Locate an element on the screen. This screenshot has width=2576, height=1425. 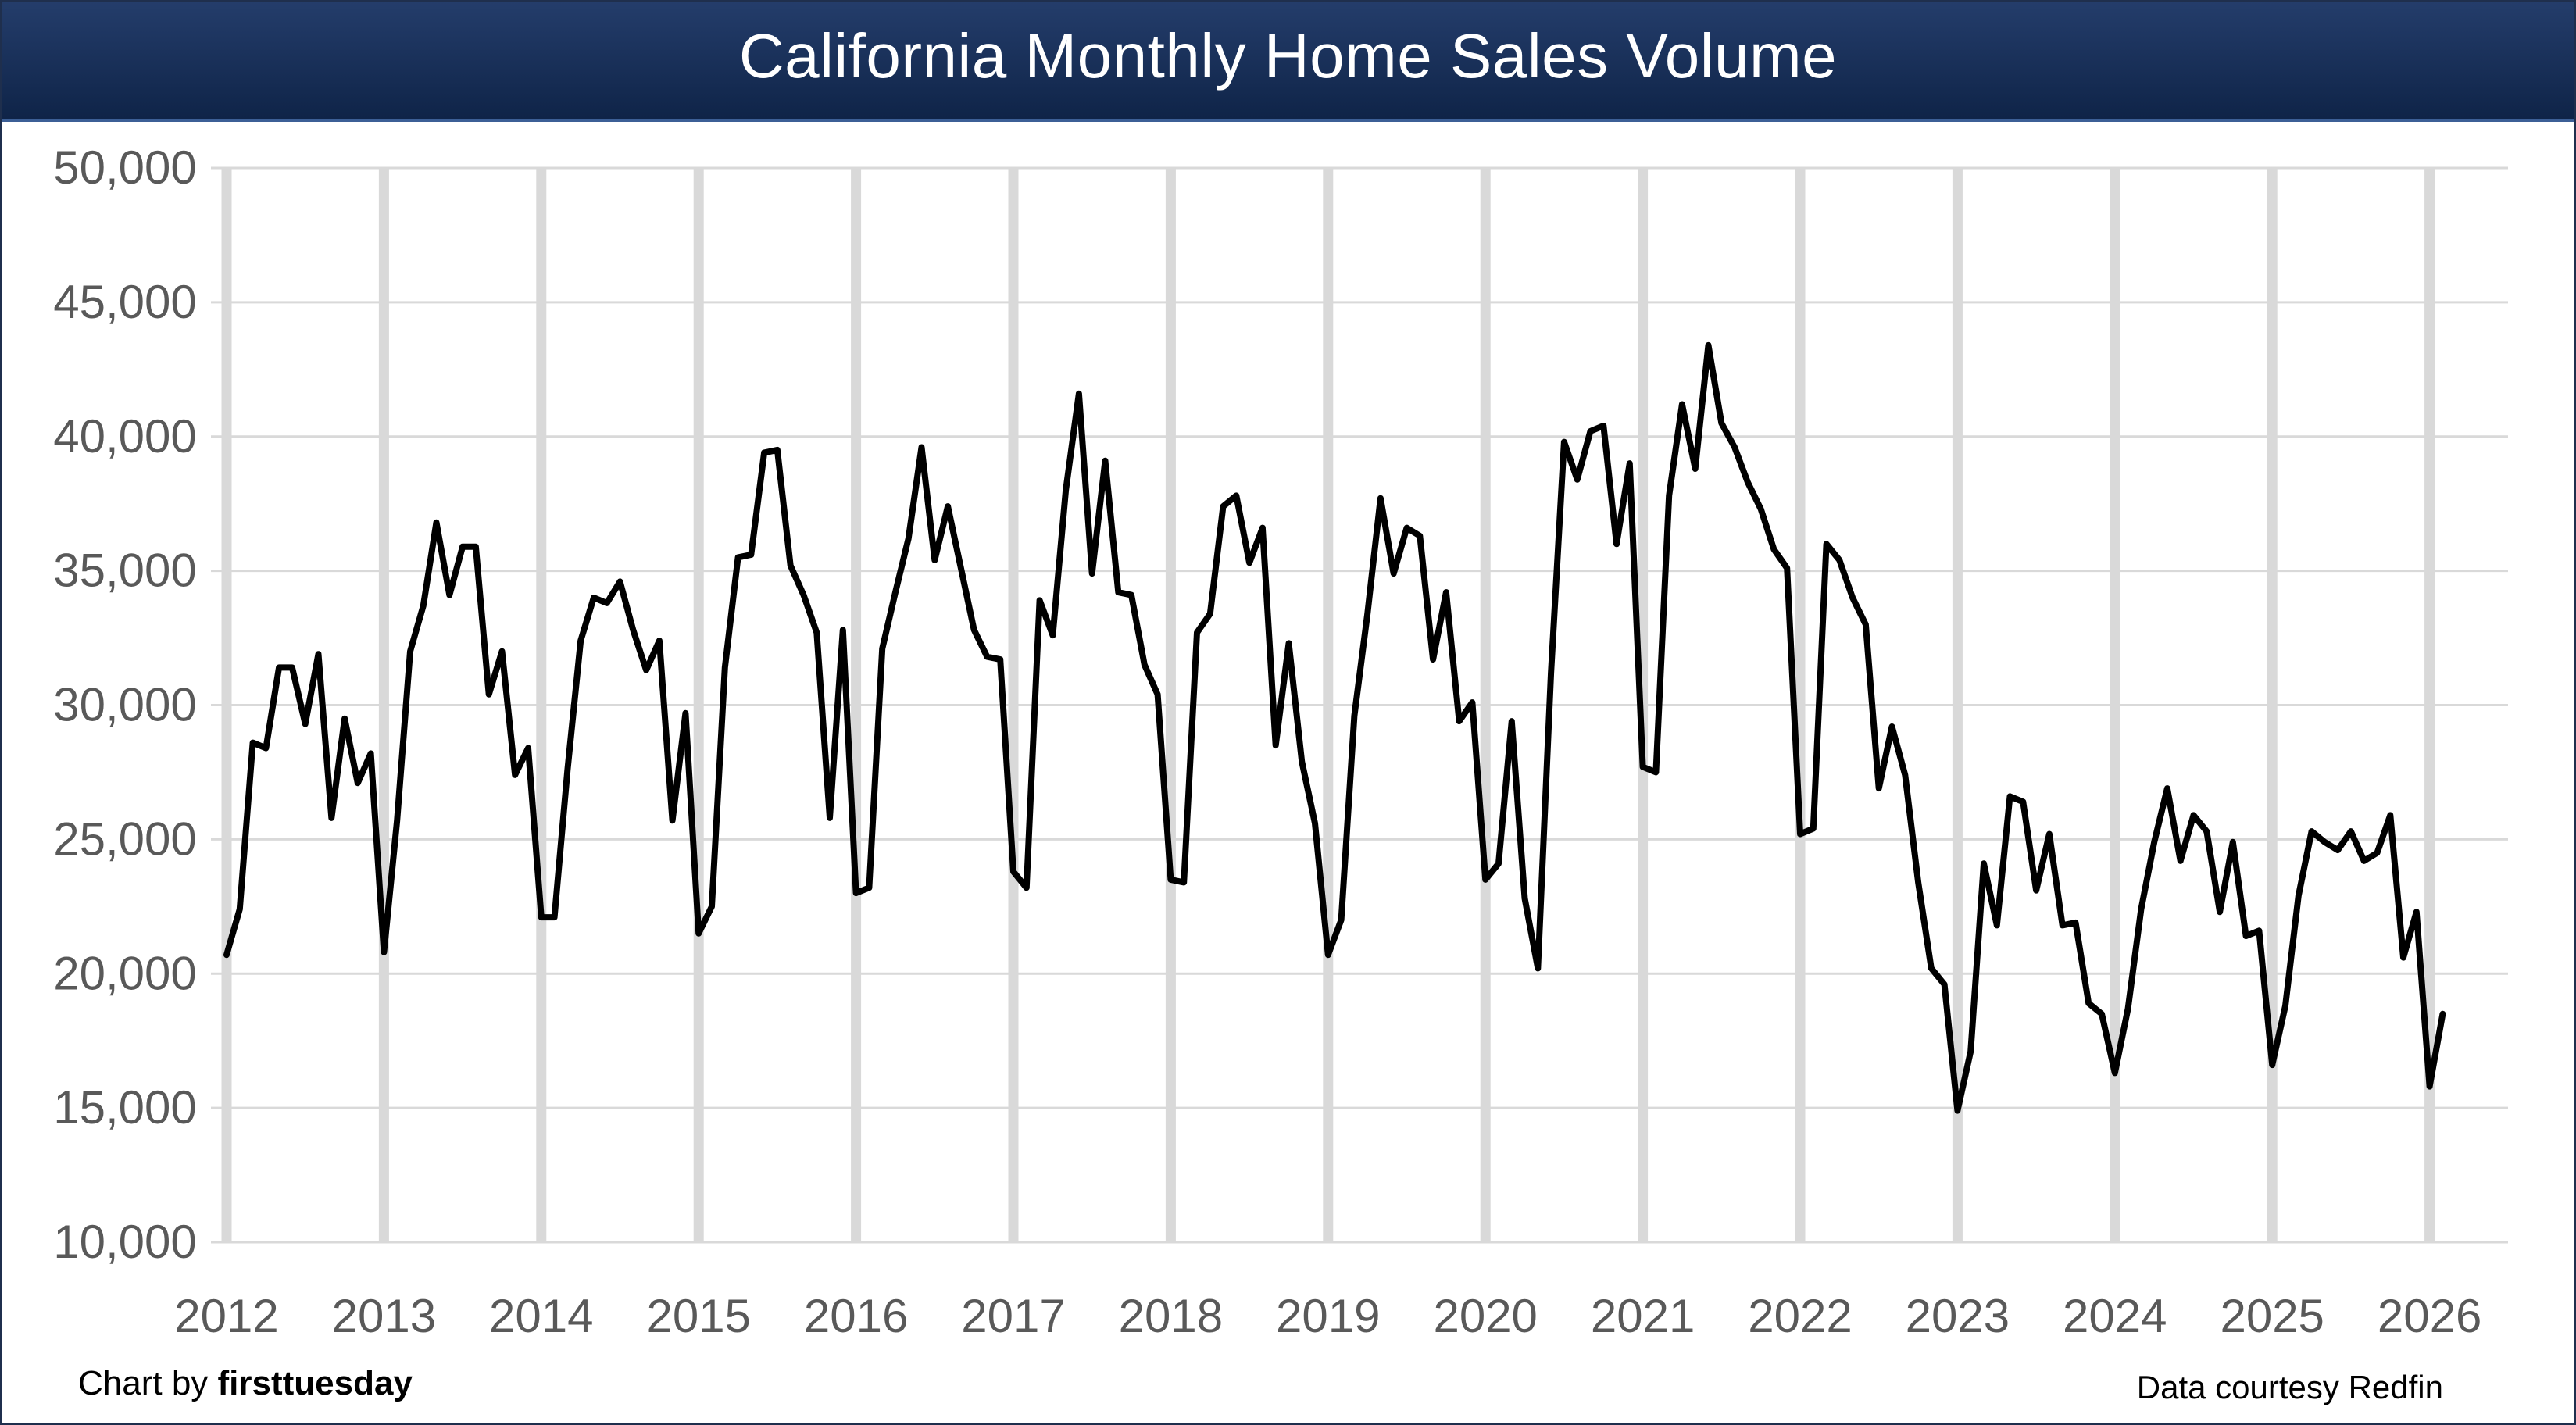
x-tick-label: 2026 is located at coordinates (2429, 1316).